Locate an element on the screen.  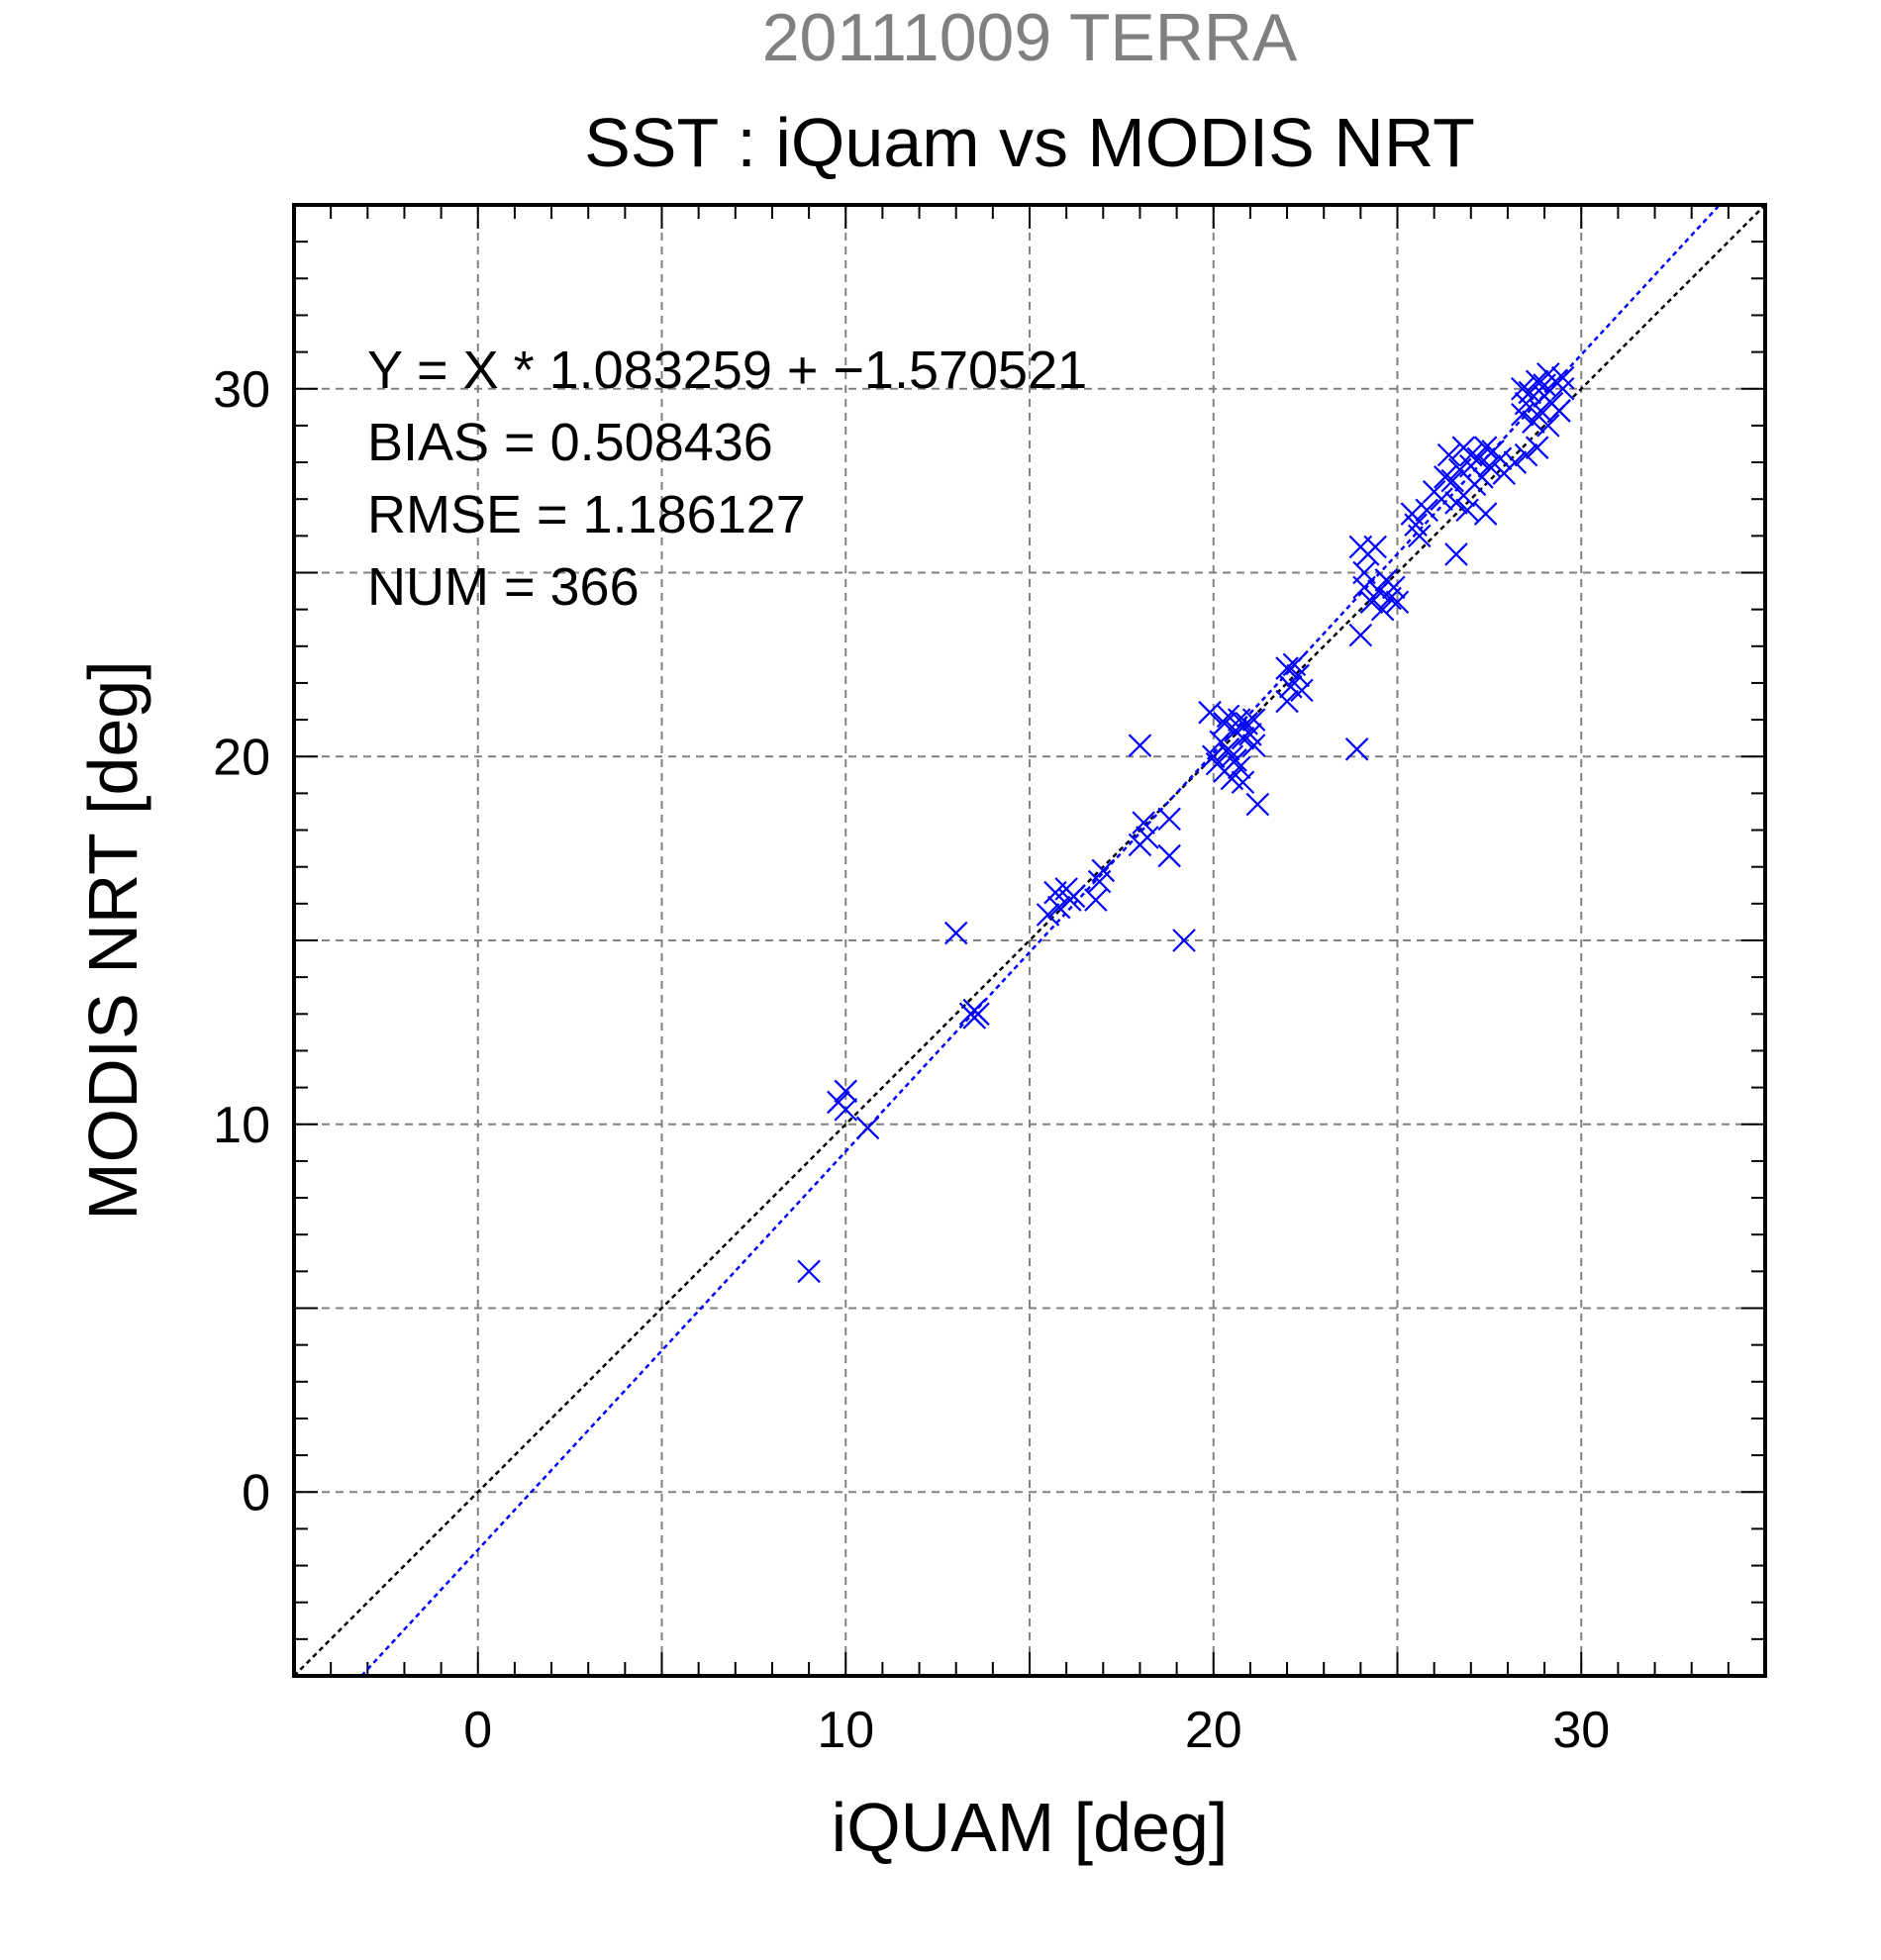
stats-rmse: RMSE = 1.186127 is located at coordinates (587, 514).